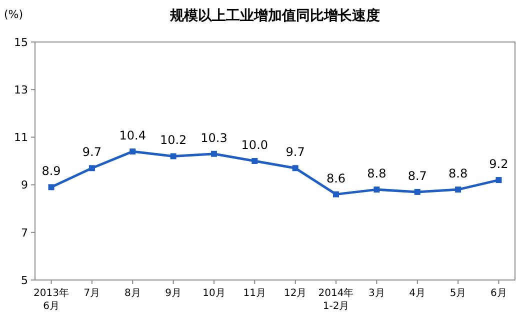  Describe the element at coordinates (51, 299) in the screenshot. I see `x-tick-label: 2013年 6月` at that location.